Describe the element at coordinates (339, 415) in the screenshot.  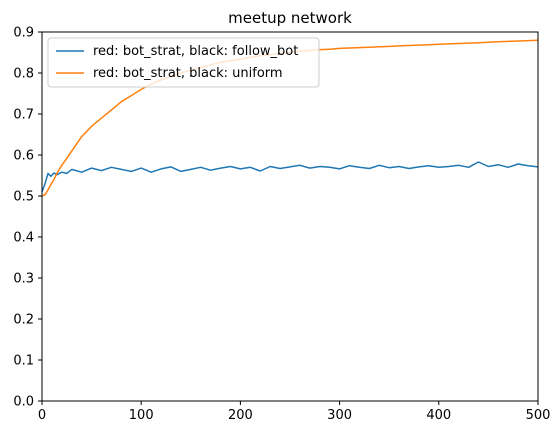
I see `x-tick-label: 300` at that location.